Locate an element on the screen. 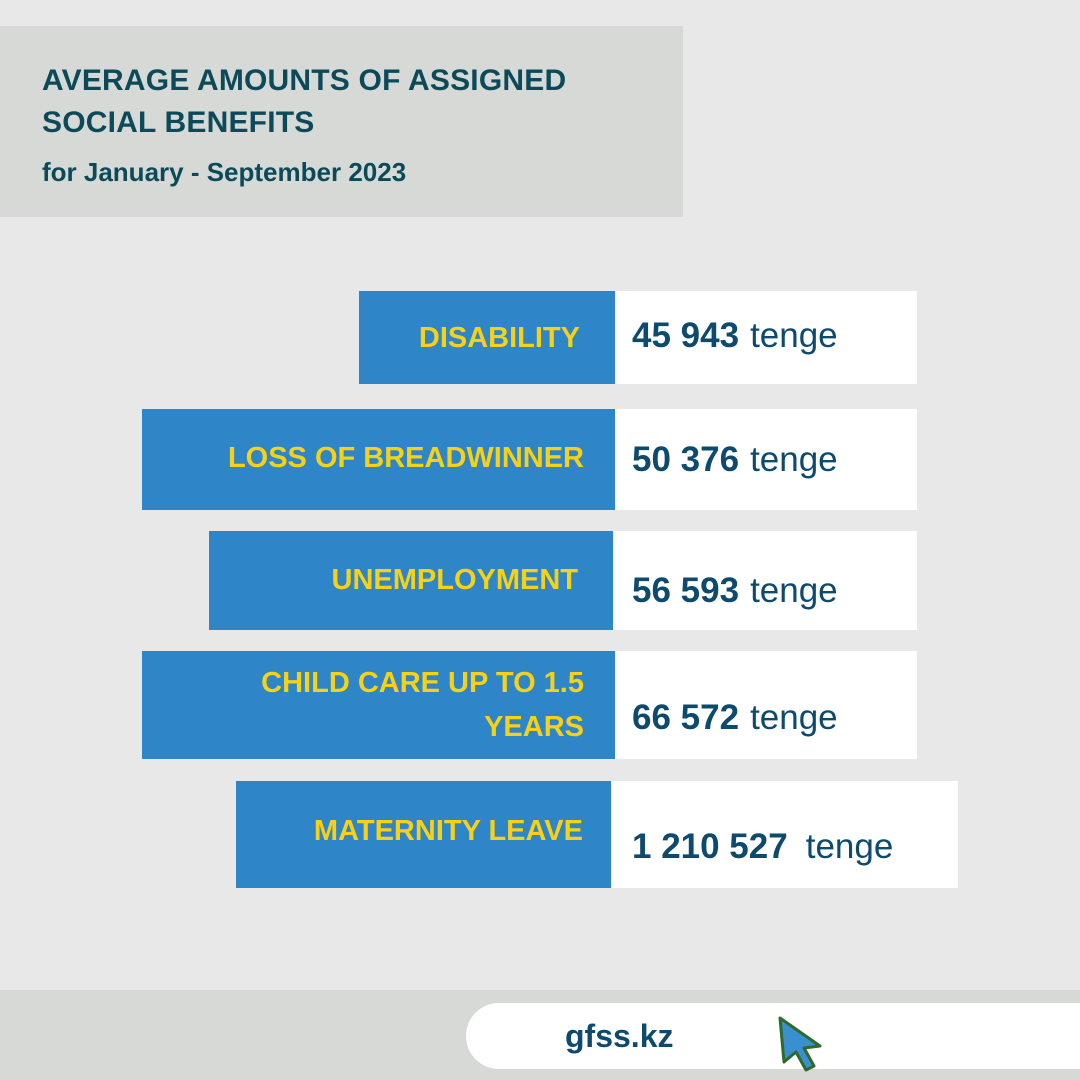  benefit-label: UNEMPLOYMENT is located at coordinates (455, 579).